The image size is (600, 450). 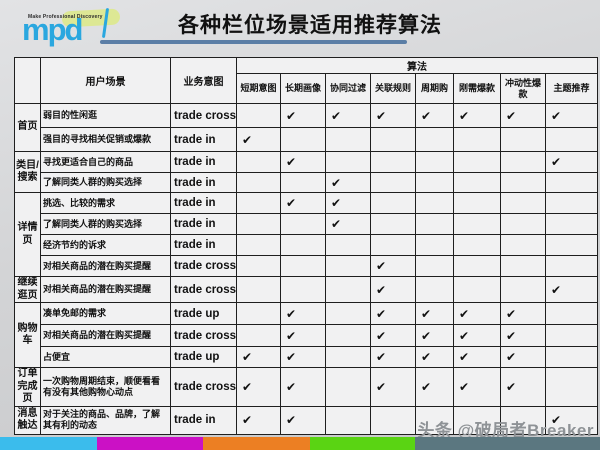 What do you see at coordinates (105, 139) in the screenshot?
I see `user-scenario-cell: 强目的寻找相关促销或爆款` at bounding box center [105, 139].